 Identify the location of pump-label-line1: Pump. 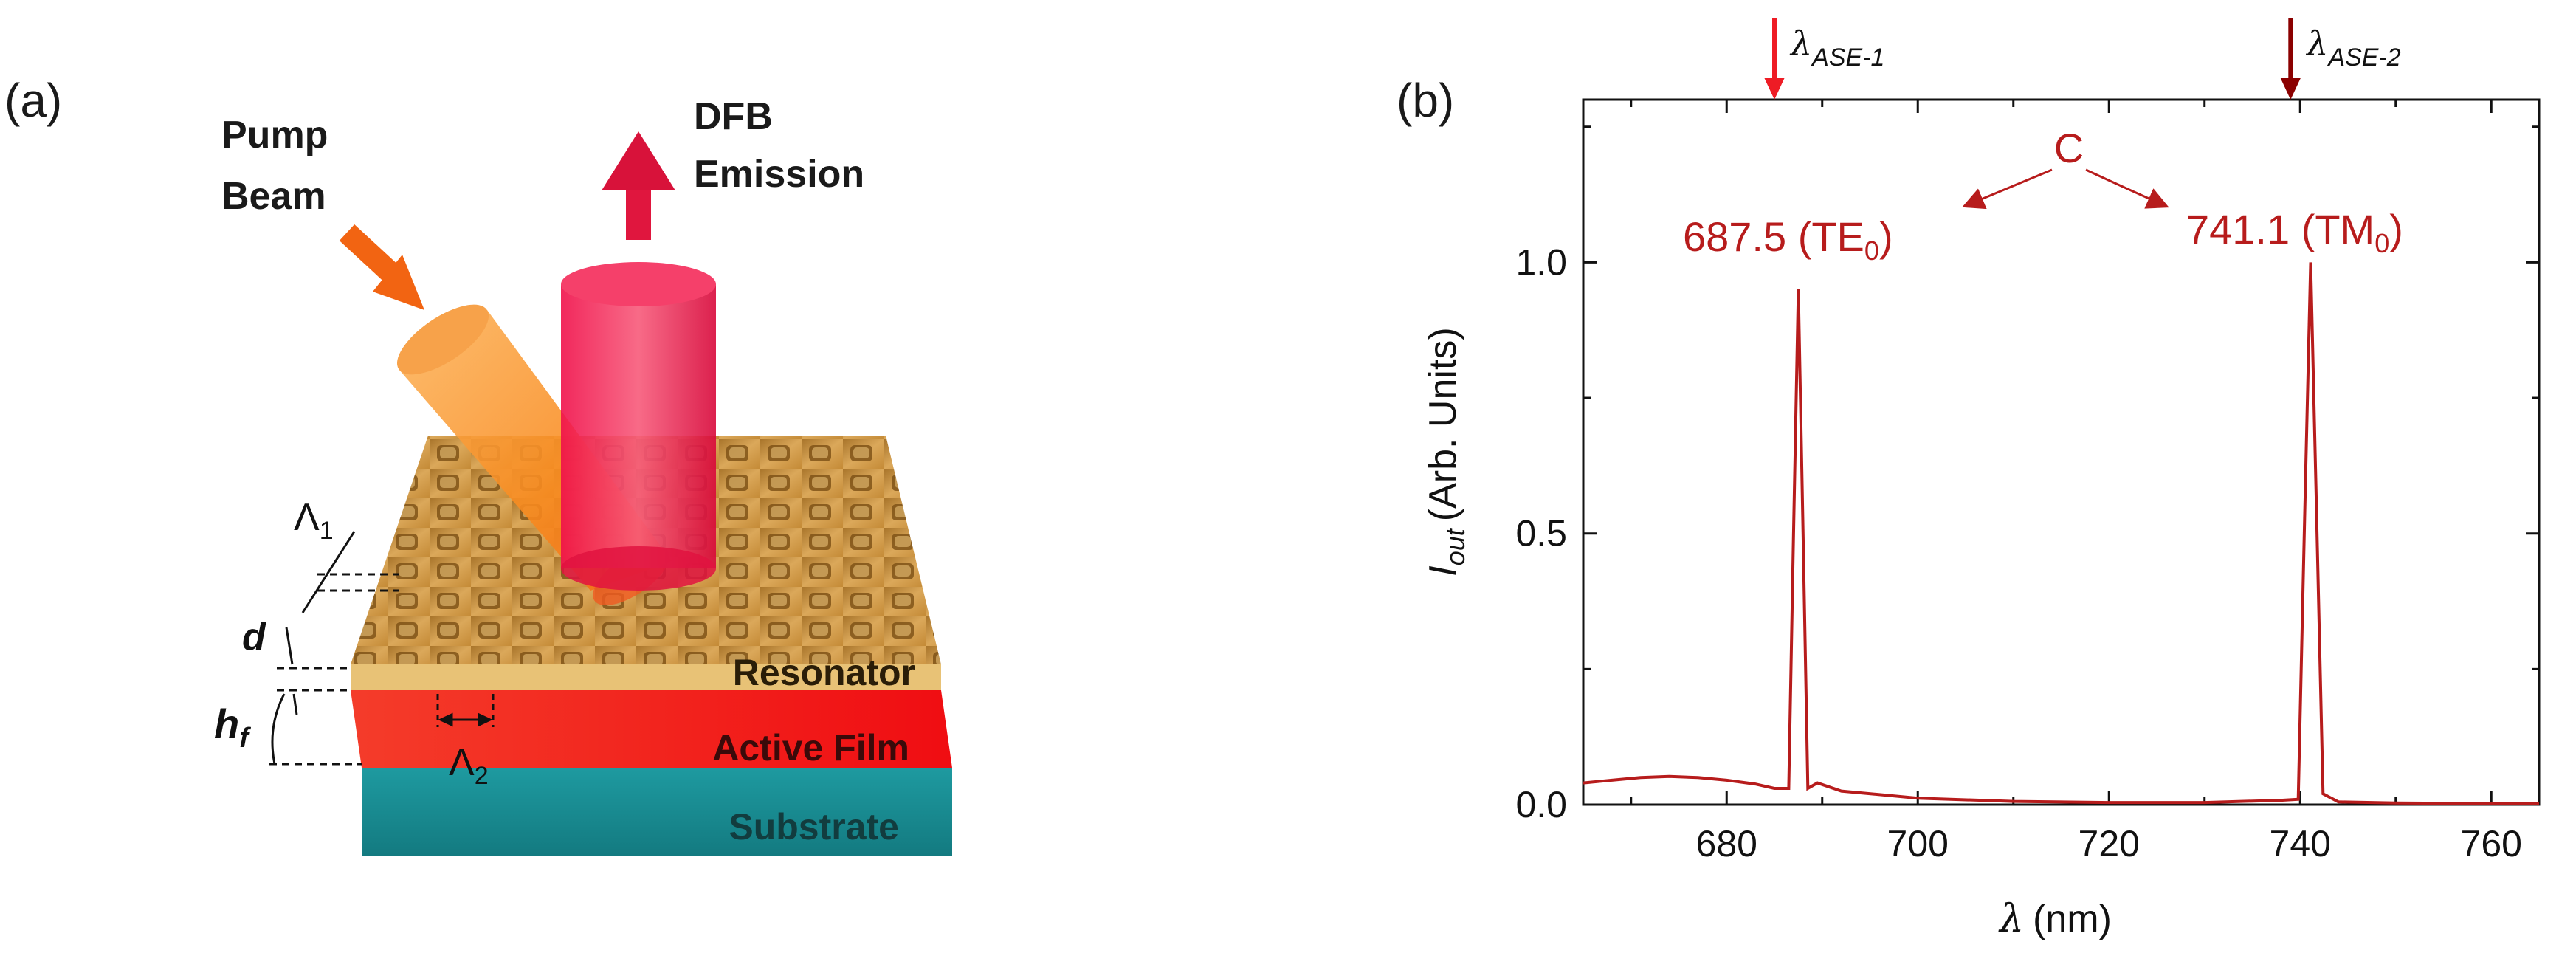
(274, 135).